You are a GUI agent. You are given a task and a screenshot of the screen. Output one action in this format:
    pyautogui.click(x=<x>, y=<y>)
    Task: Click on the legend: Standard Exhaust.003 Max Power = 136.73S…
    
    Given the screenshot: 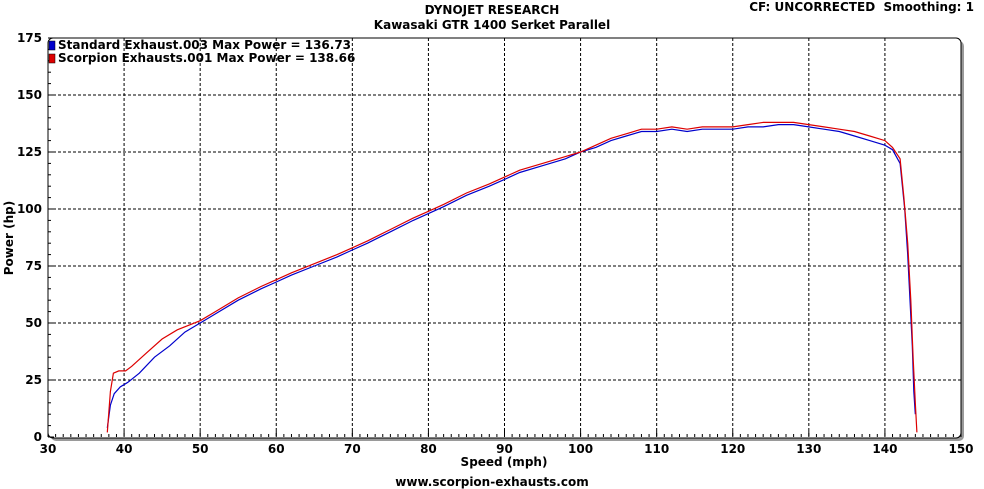 What is the action you would take?
    pyautogui.click(x=201, y=51)
    